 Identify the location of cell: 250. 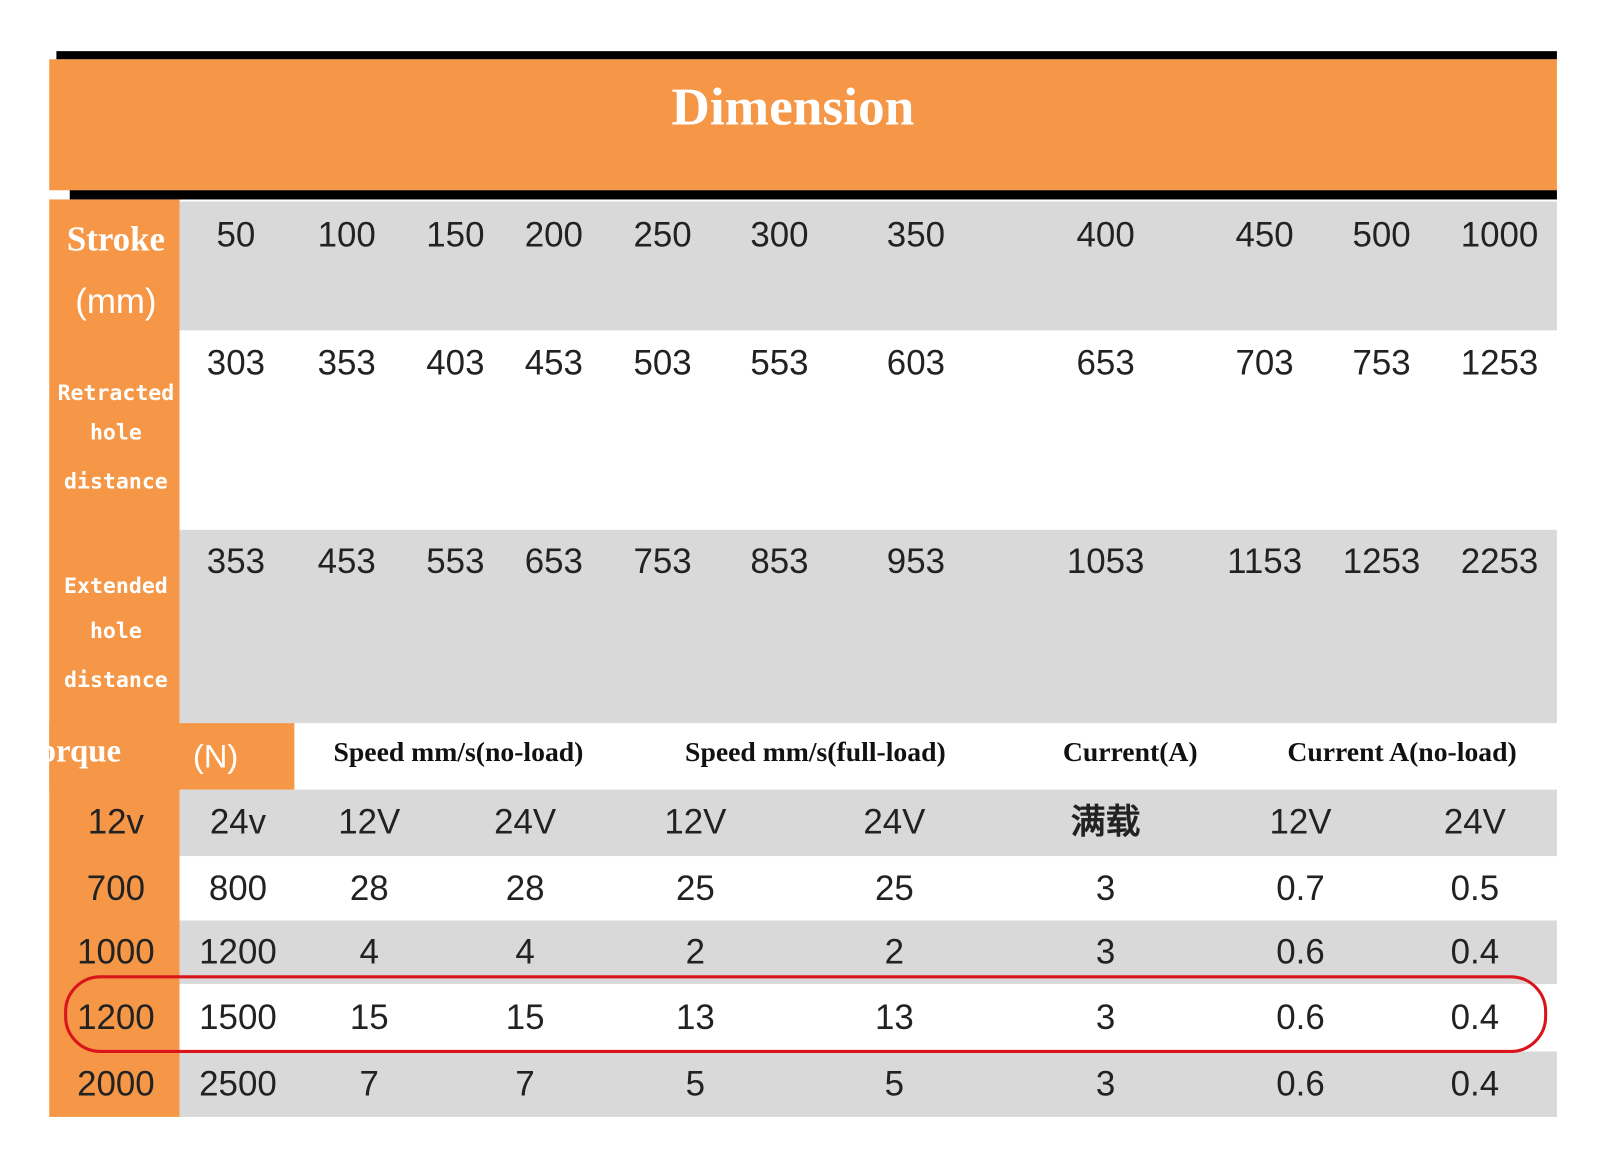
(662, 235).